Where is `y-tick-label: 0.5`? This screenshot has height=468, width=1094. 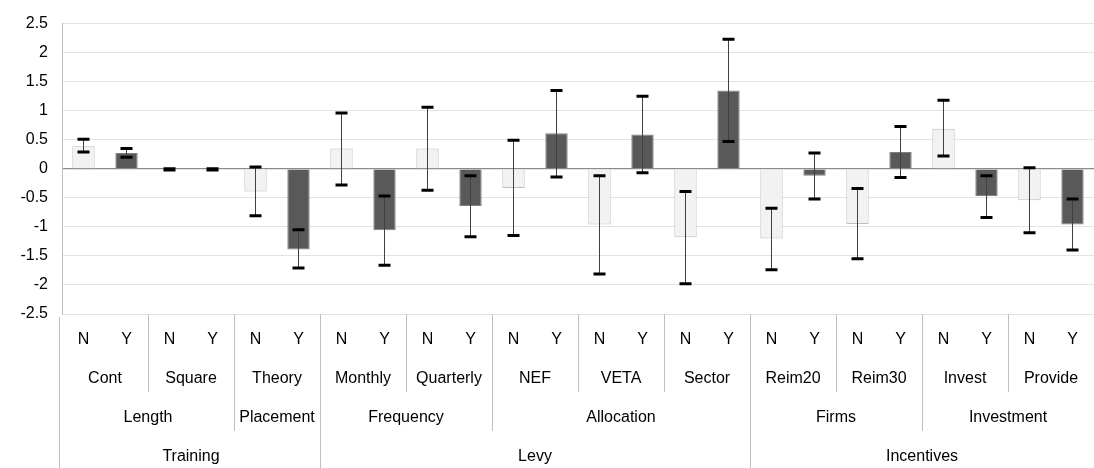
y-tick-label: 0.5 is located at coordinates (37, 139).